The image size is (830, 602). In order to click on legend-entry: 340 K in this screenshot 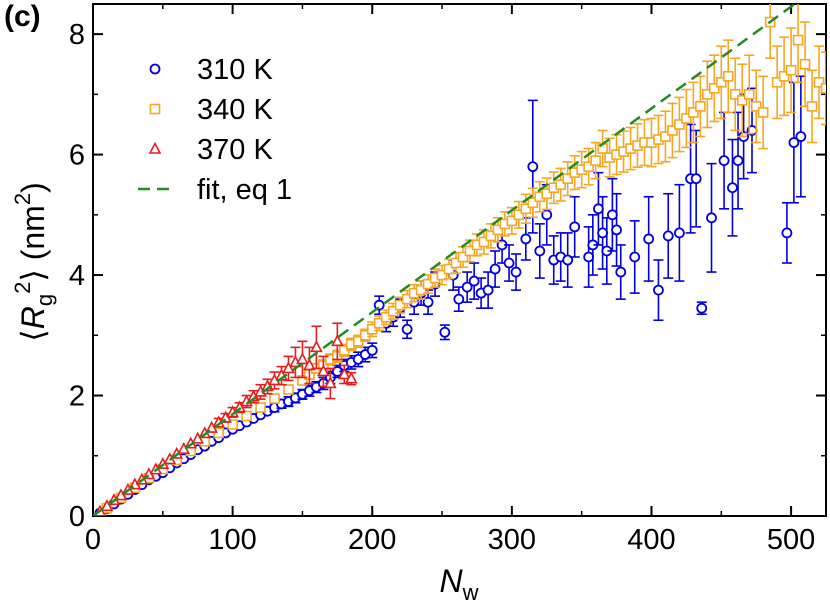, I will do `click(211, 110)`.